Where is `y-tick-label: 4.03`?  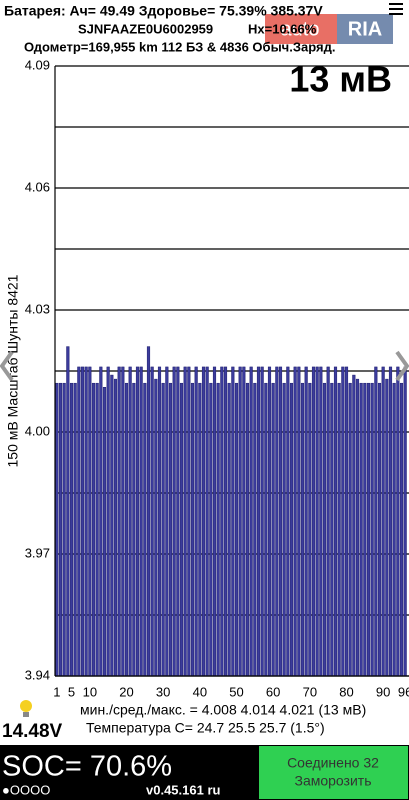
y-tick-label: 4.03 is located at coordinates (37, 308).